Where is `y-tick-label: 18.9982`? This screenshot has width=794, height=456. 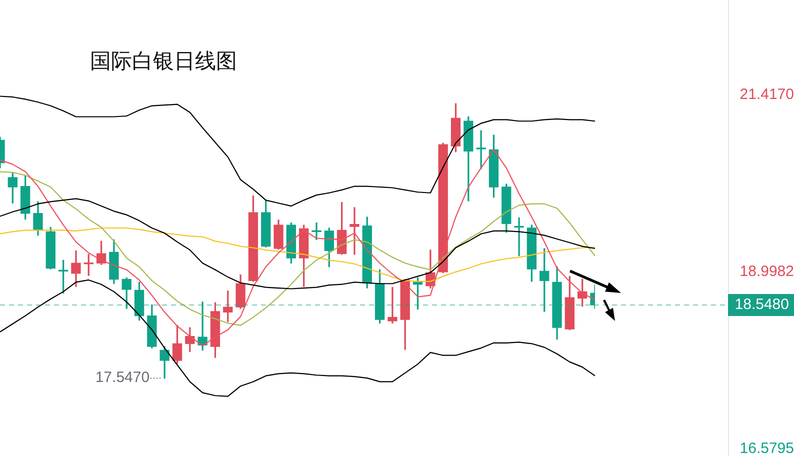
y-tick-label: 18.9982 is located at coordinates (767, 271).